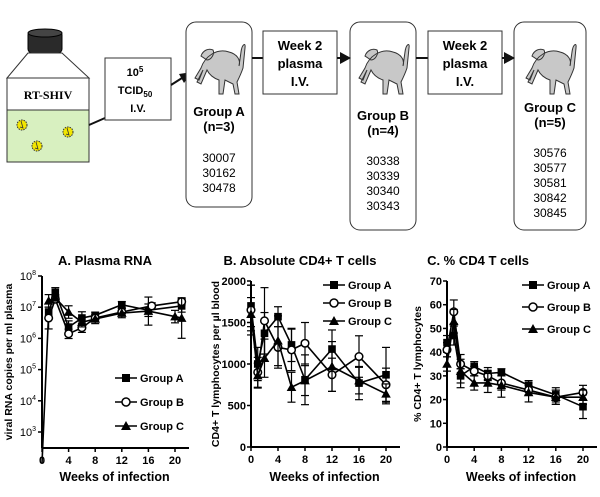 The height and width of the screenshot is (497, 600). I want to click on transfer-box-1: Week 2 plasma I.V., so click(301, 62).